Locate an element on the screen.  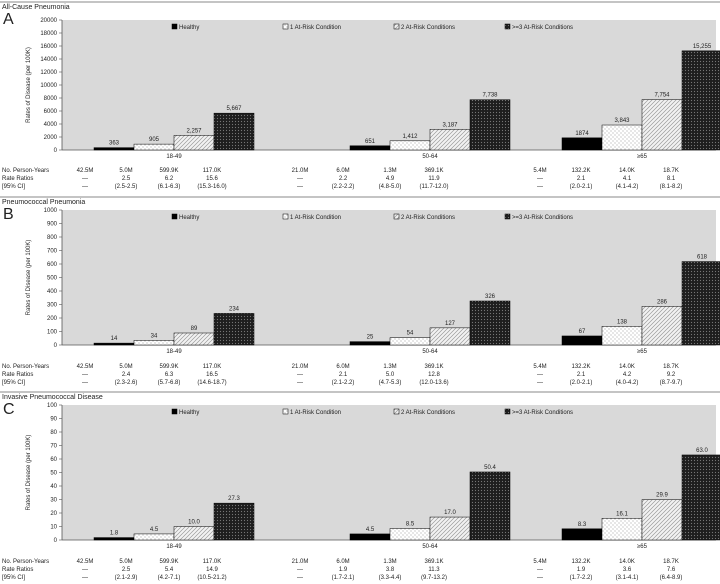
table-cell: 4.1 is located at coordinates (627, 179).